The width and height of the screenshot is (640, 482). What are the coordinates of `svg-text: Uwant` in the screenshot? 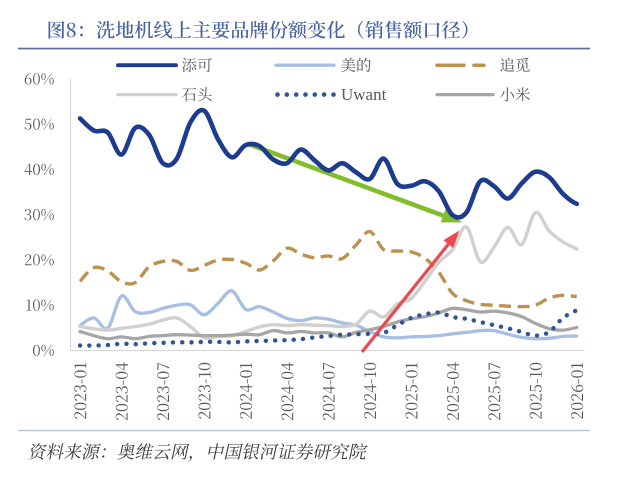 It's located at (364, 94).